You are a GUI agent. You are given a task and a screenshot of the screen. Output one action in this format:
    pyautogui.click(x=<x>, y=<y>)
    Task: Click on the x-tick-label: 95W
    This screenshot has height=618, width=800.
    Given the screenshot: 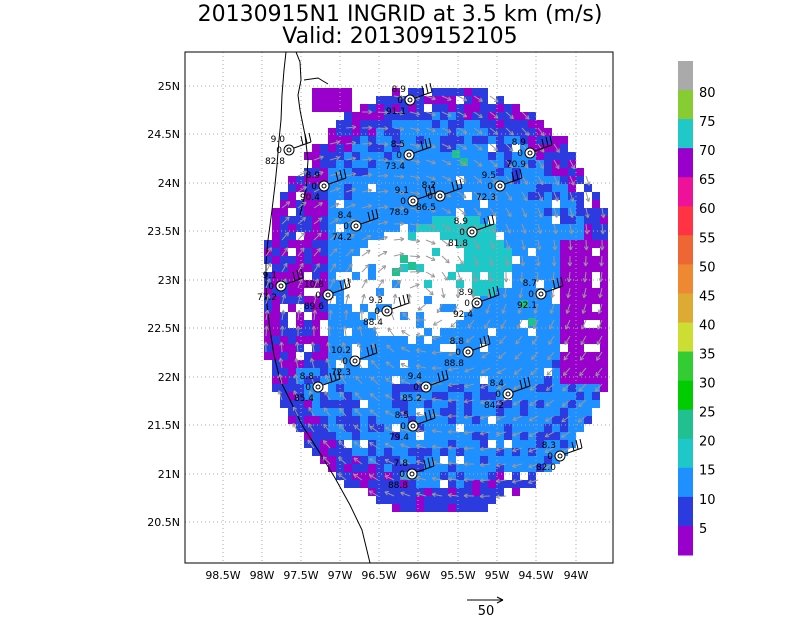 What is the action you would take?
    pyautogui.click(x=497, y=575)
    